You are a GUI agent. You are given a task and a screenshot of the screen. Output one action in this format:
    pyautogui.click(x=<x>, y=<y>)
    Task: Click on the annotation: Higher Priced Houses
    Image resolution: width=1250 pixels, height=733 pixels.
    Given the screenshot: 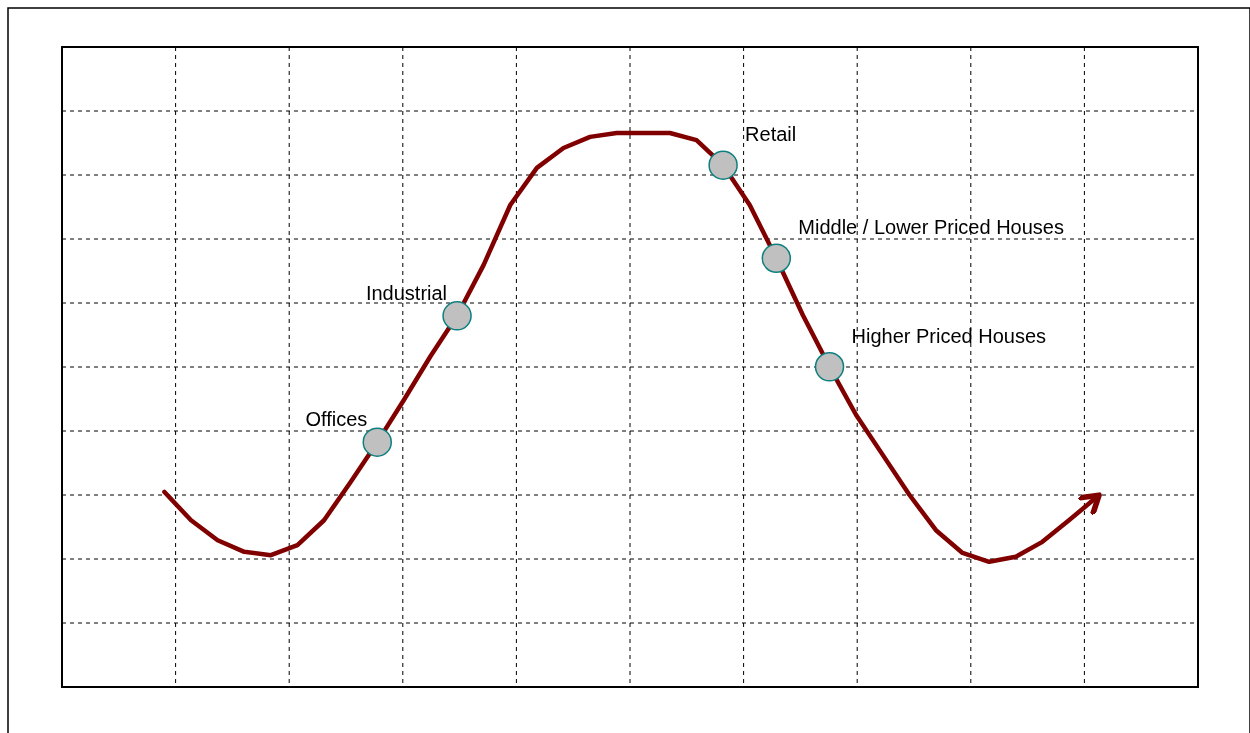 What is the action you would take?
    pyautogui.click(x=949, y=335)
    